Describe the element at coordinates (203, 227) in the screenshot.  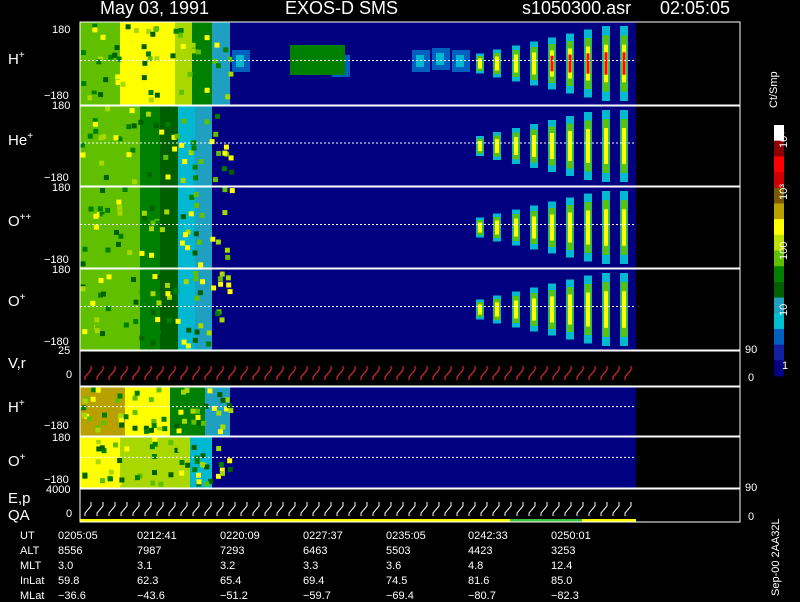
I see `panel-o-plusplus-band` at that location.